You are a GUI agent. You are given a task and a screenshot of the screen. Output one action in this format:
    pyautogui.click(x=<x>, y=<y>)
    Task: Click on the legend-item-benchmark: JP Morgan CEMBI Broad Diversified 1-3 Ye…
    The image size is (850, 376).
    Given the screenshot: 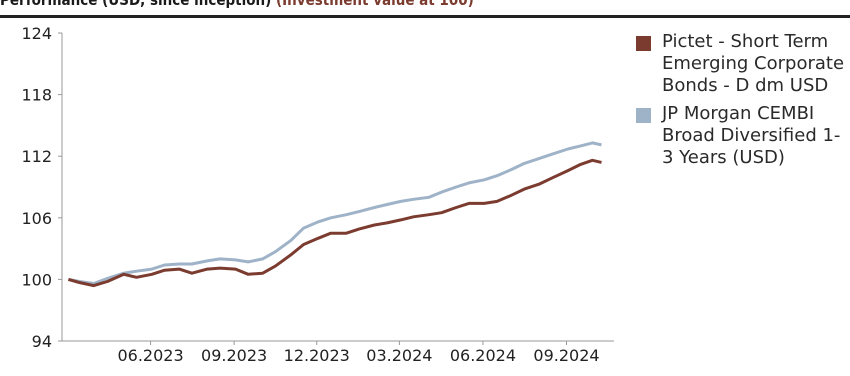 What is the action you would take?
    pyautogui.click(x=742, y=136)
    